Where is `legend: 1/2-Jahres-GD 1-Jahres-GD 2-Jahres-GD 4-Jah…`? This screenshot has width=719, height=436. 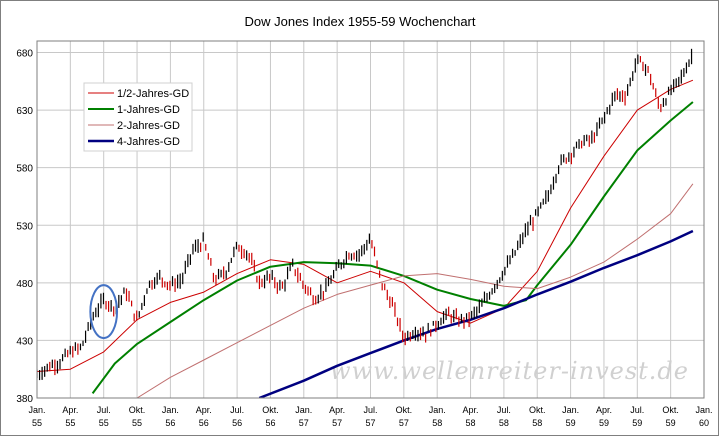 legend: 1/2-Jahres-GD 1-Jahres-GD 2-Jahres-GD 4-Jah… is located at coordinates (138, 117).